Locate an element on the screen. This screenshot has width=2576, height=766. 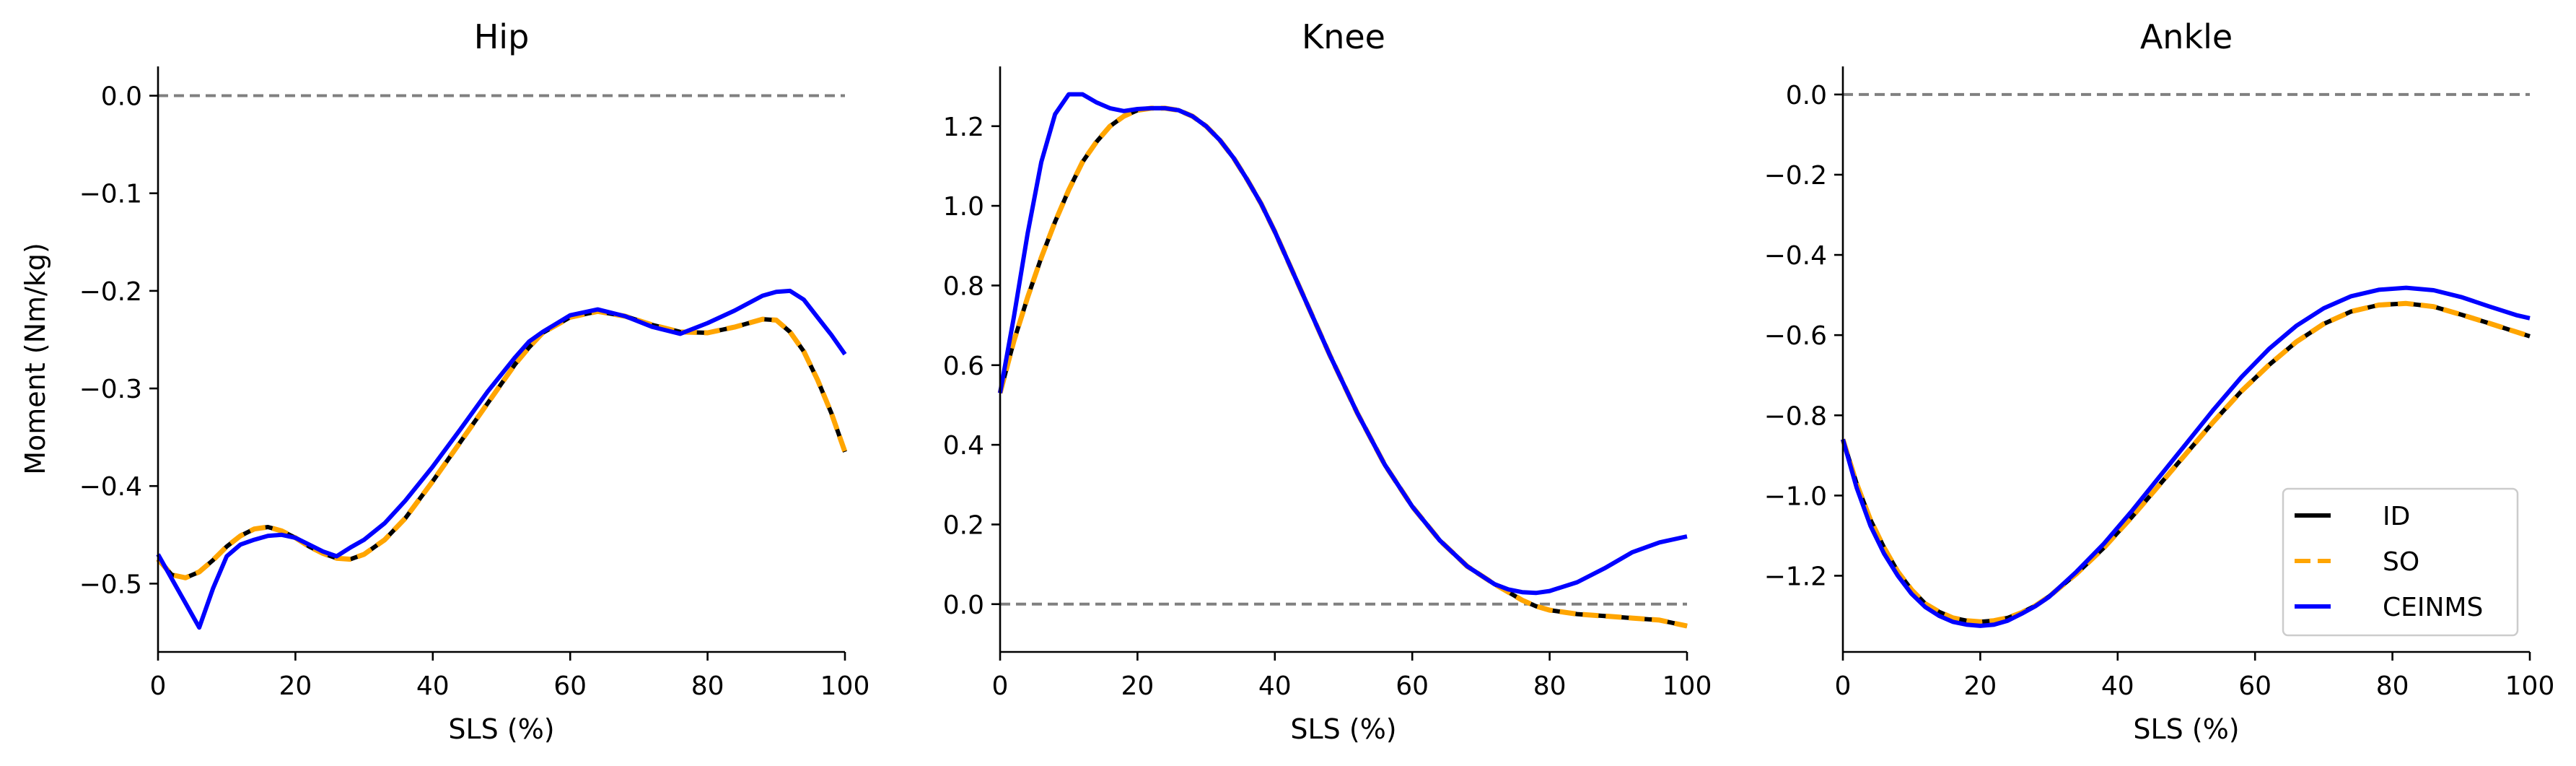
y-tick-label: −1.0 is located at coordinates (1795, 496).